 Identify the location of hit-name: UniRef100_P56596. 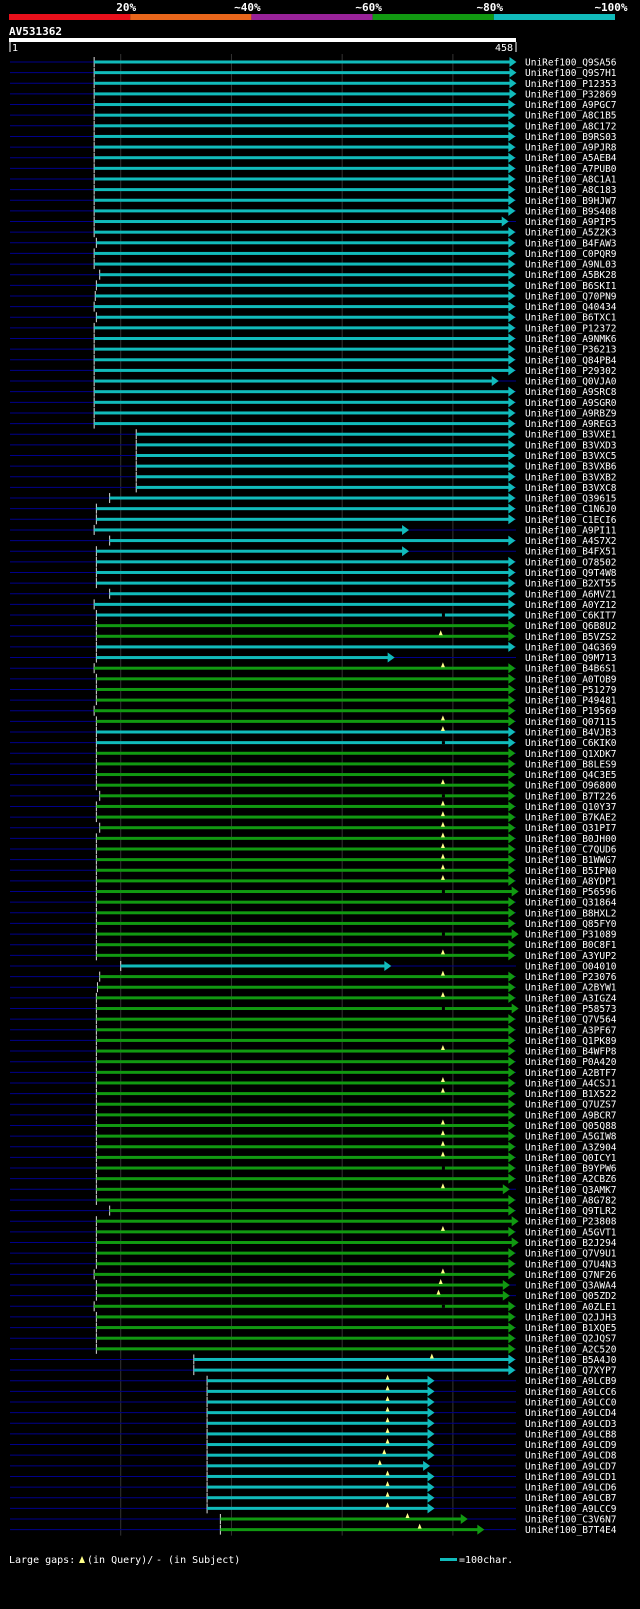
(571, 892).